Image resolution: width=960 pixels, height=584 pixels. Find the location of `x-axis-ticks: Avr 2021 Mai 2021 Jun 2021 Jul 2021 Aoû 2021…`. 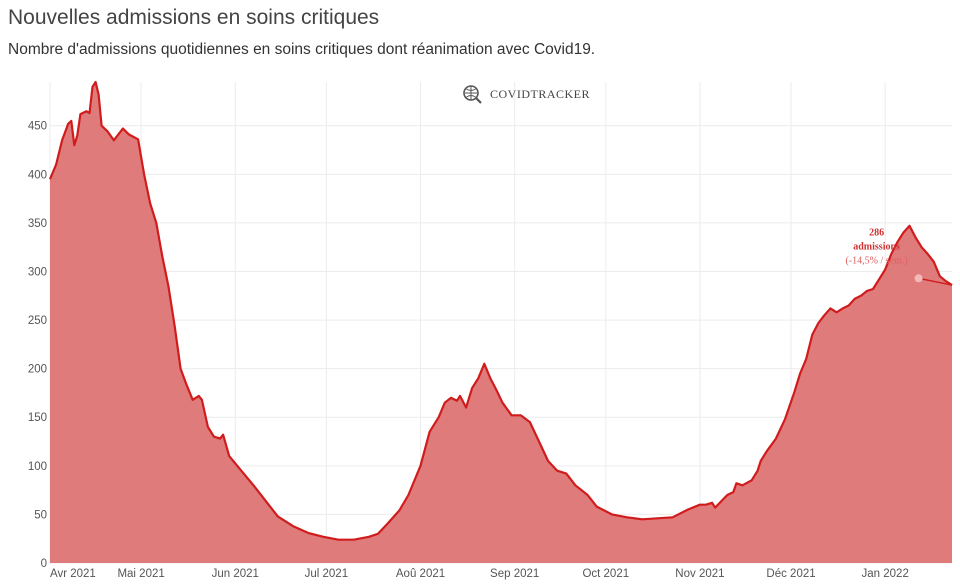

x-axis-ticks: Avr 2021 Mai 2021 Jun 2021 Jul 2021 Aoû 2021… is located at coordinates (479, 574).